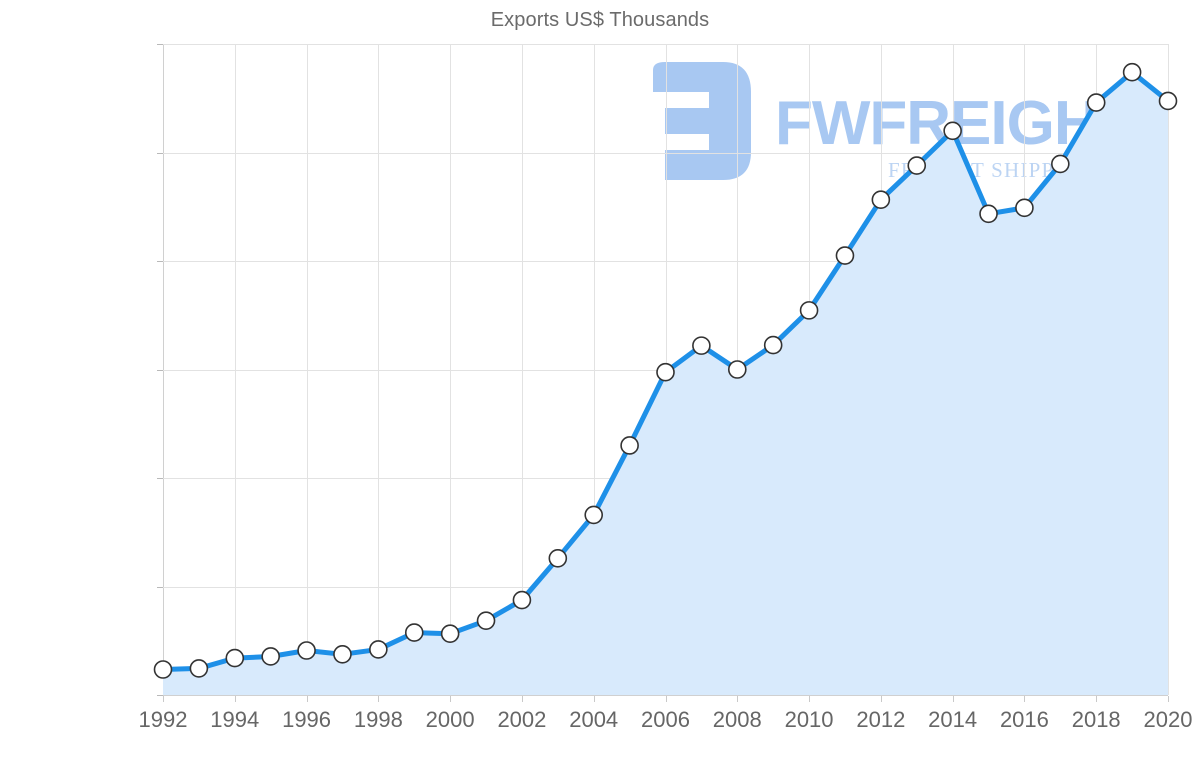 The height and width of the screenshot is (763, 1200). What do you see at coordinates (881, 719) in the screenshot?
I see `x-axis-tick-label: 2012` at bounding box center [881, 719].